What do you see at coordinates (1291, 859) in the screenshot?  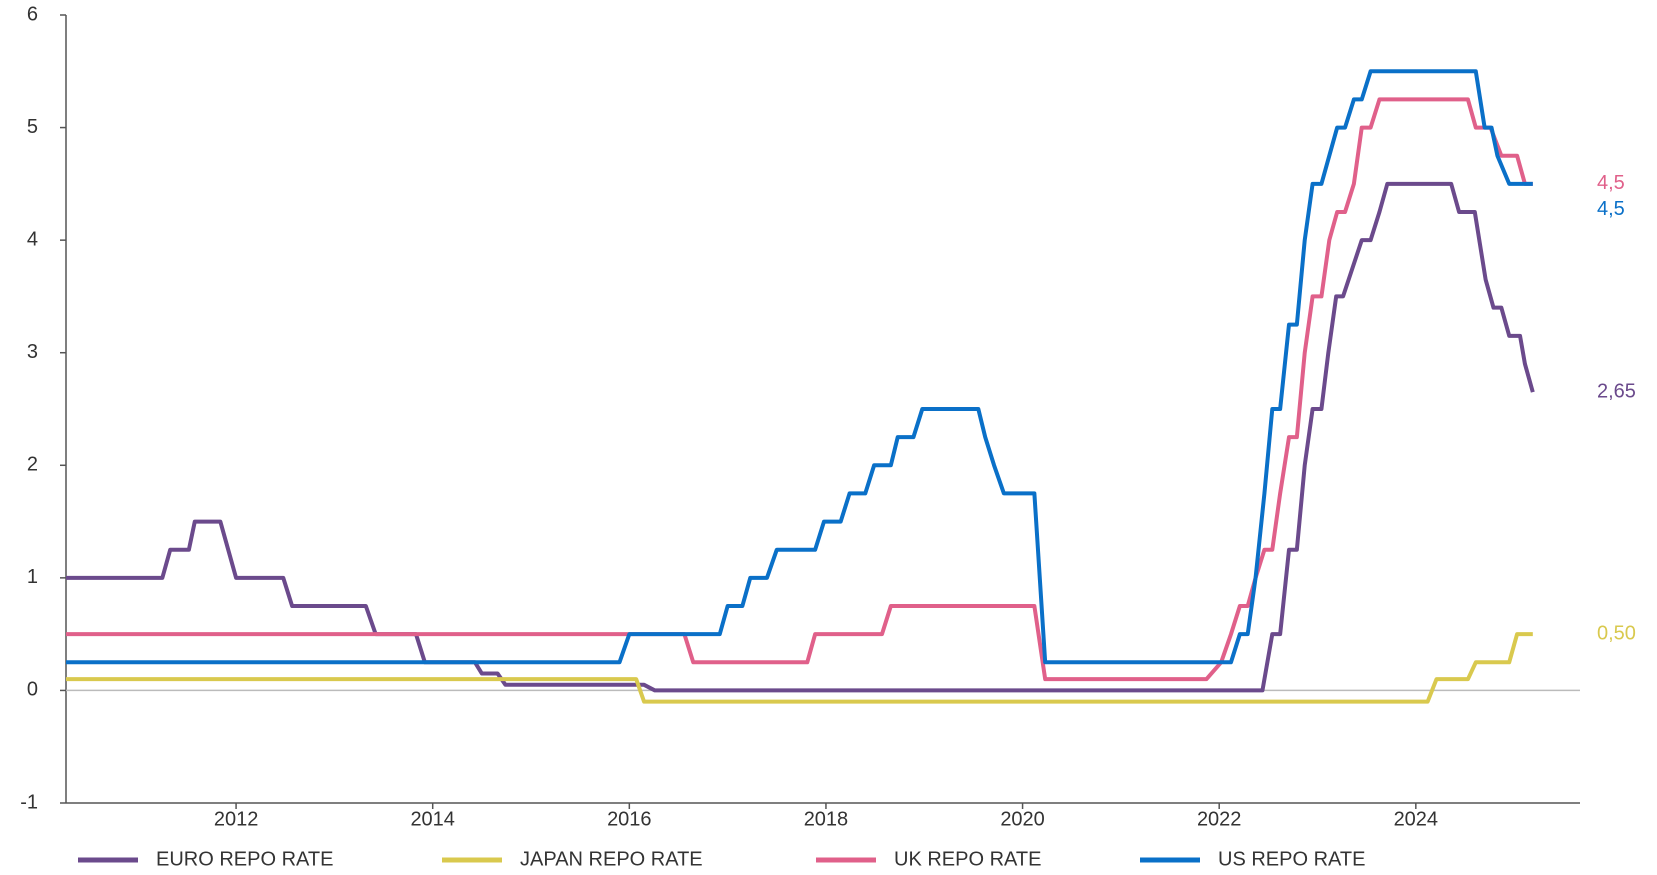 I see `legend-label: US REPO RATE` at bounding box center [1291, 859].